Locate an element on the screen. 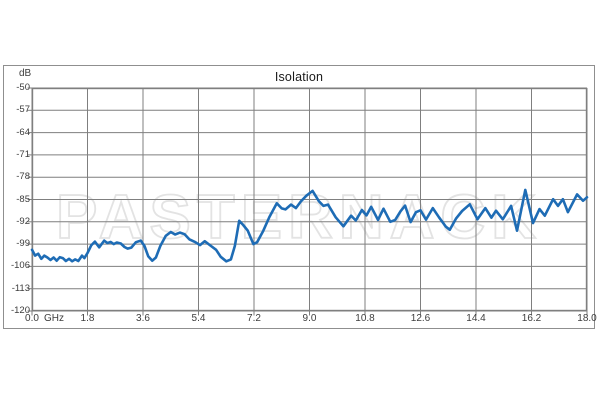  x-tick-label: 3.6 is located at coordinates (143, 318).